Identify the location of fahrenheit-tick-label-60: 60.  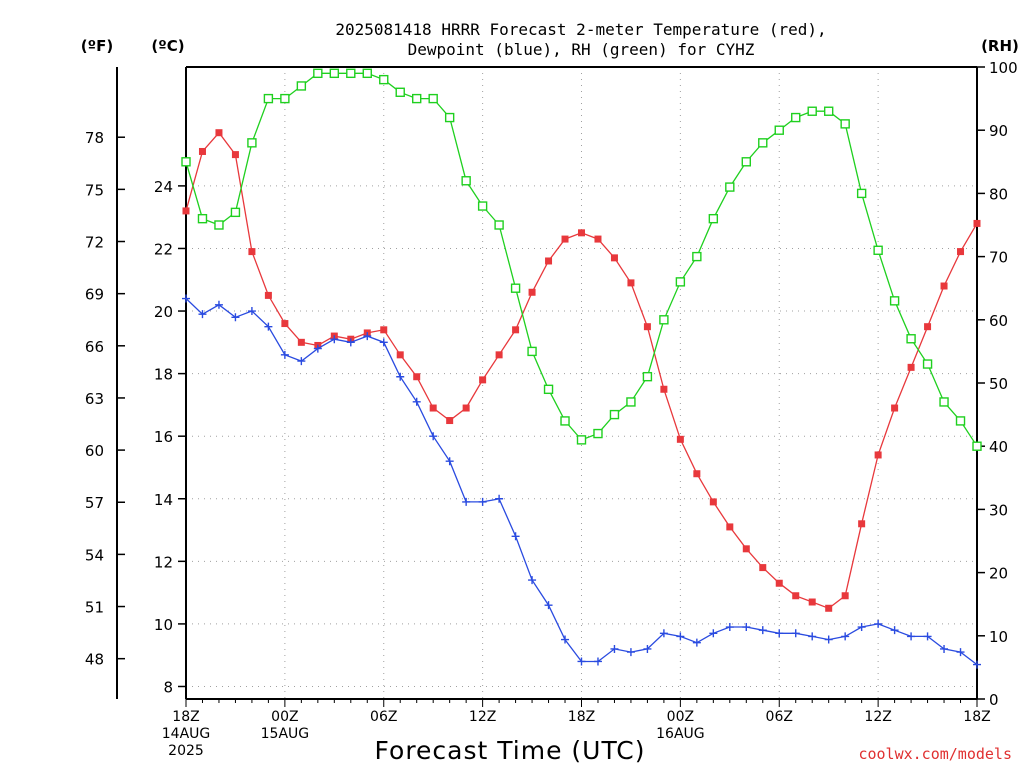
(94, 451).